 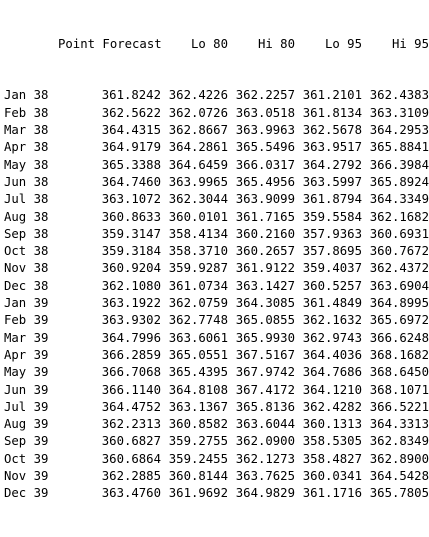 I want to click on cell-lo-80: 364.2861, so click(x=198, y=147).